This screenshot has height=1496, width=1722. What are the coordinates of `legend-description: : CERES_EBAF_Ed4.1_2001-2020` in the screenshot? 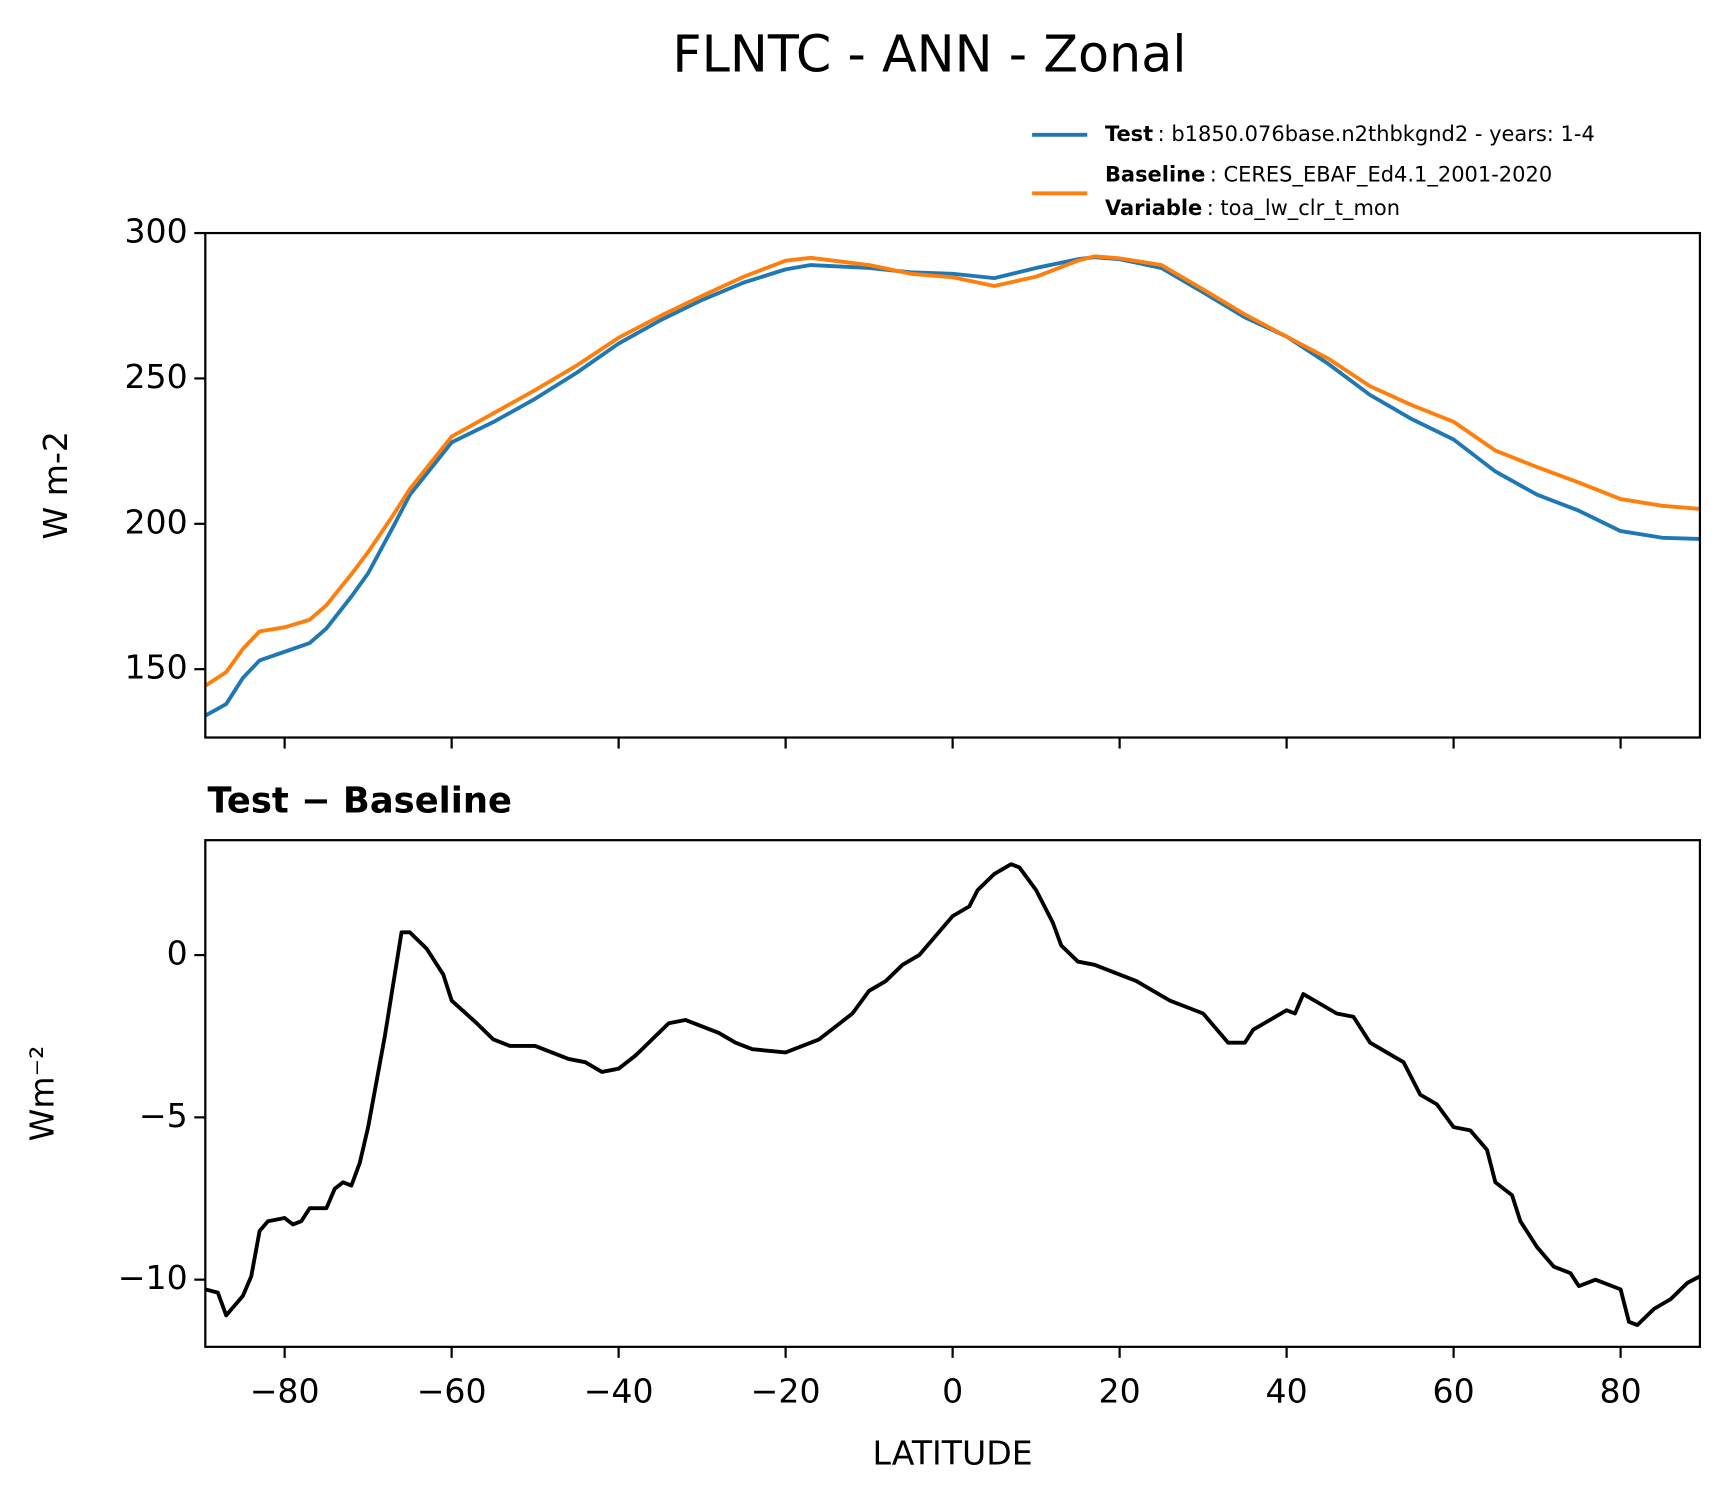 It's located at (1381, 175).